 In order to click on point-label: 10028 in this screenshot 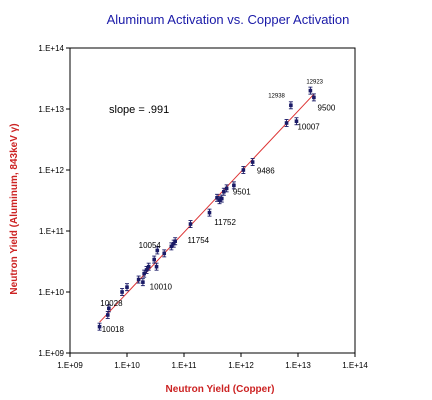, I will do `click(111, 303)`.